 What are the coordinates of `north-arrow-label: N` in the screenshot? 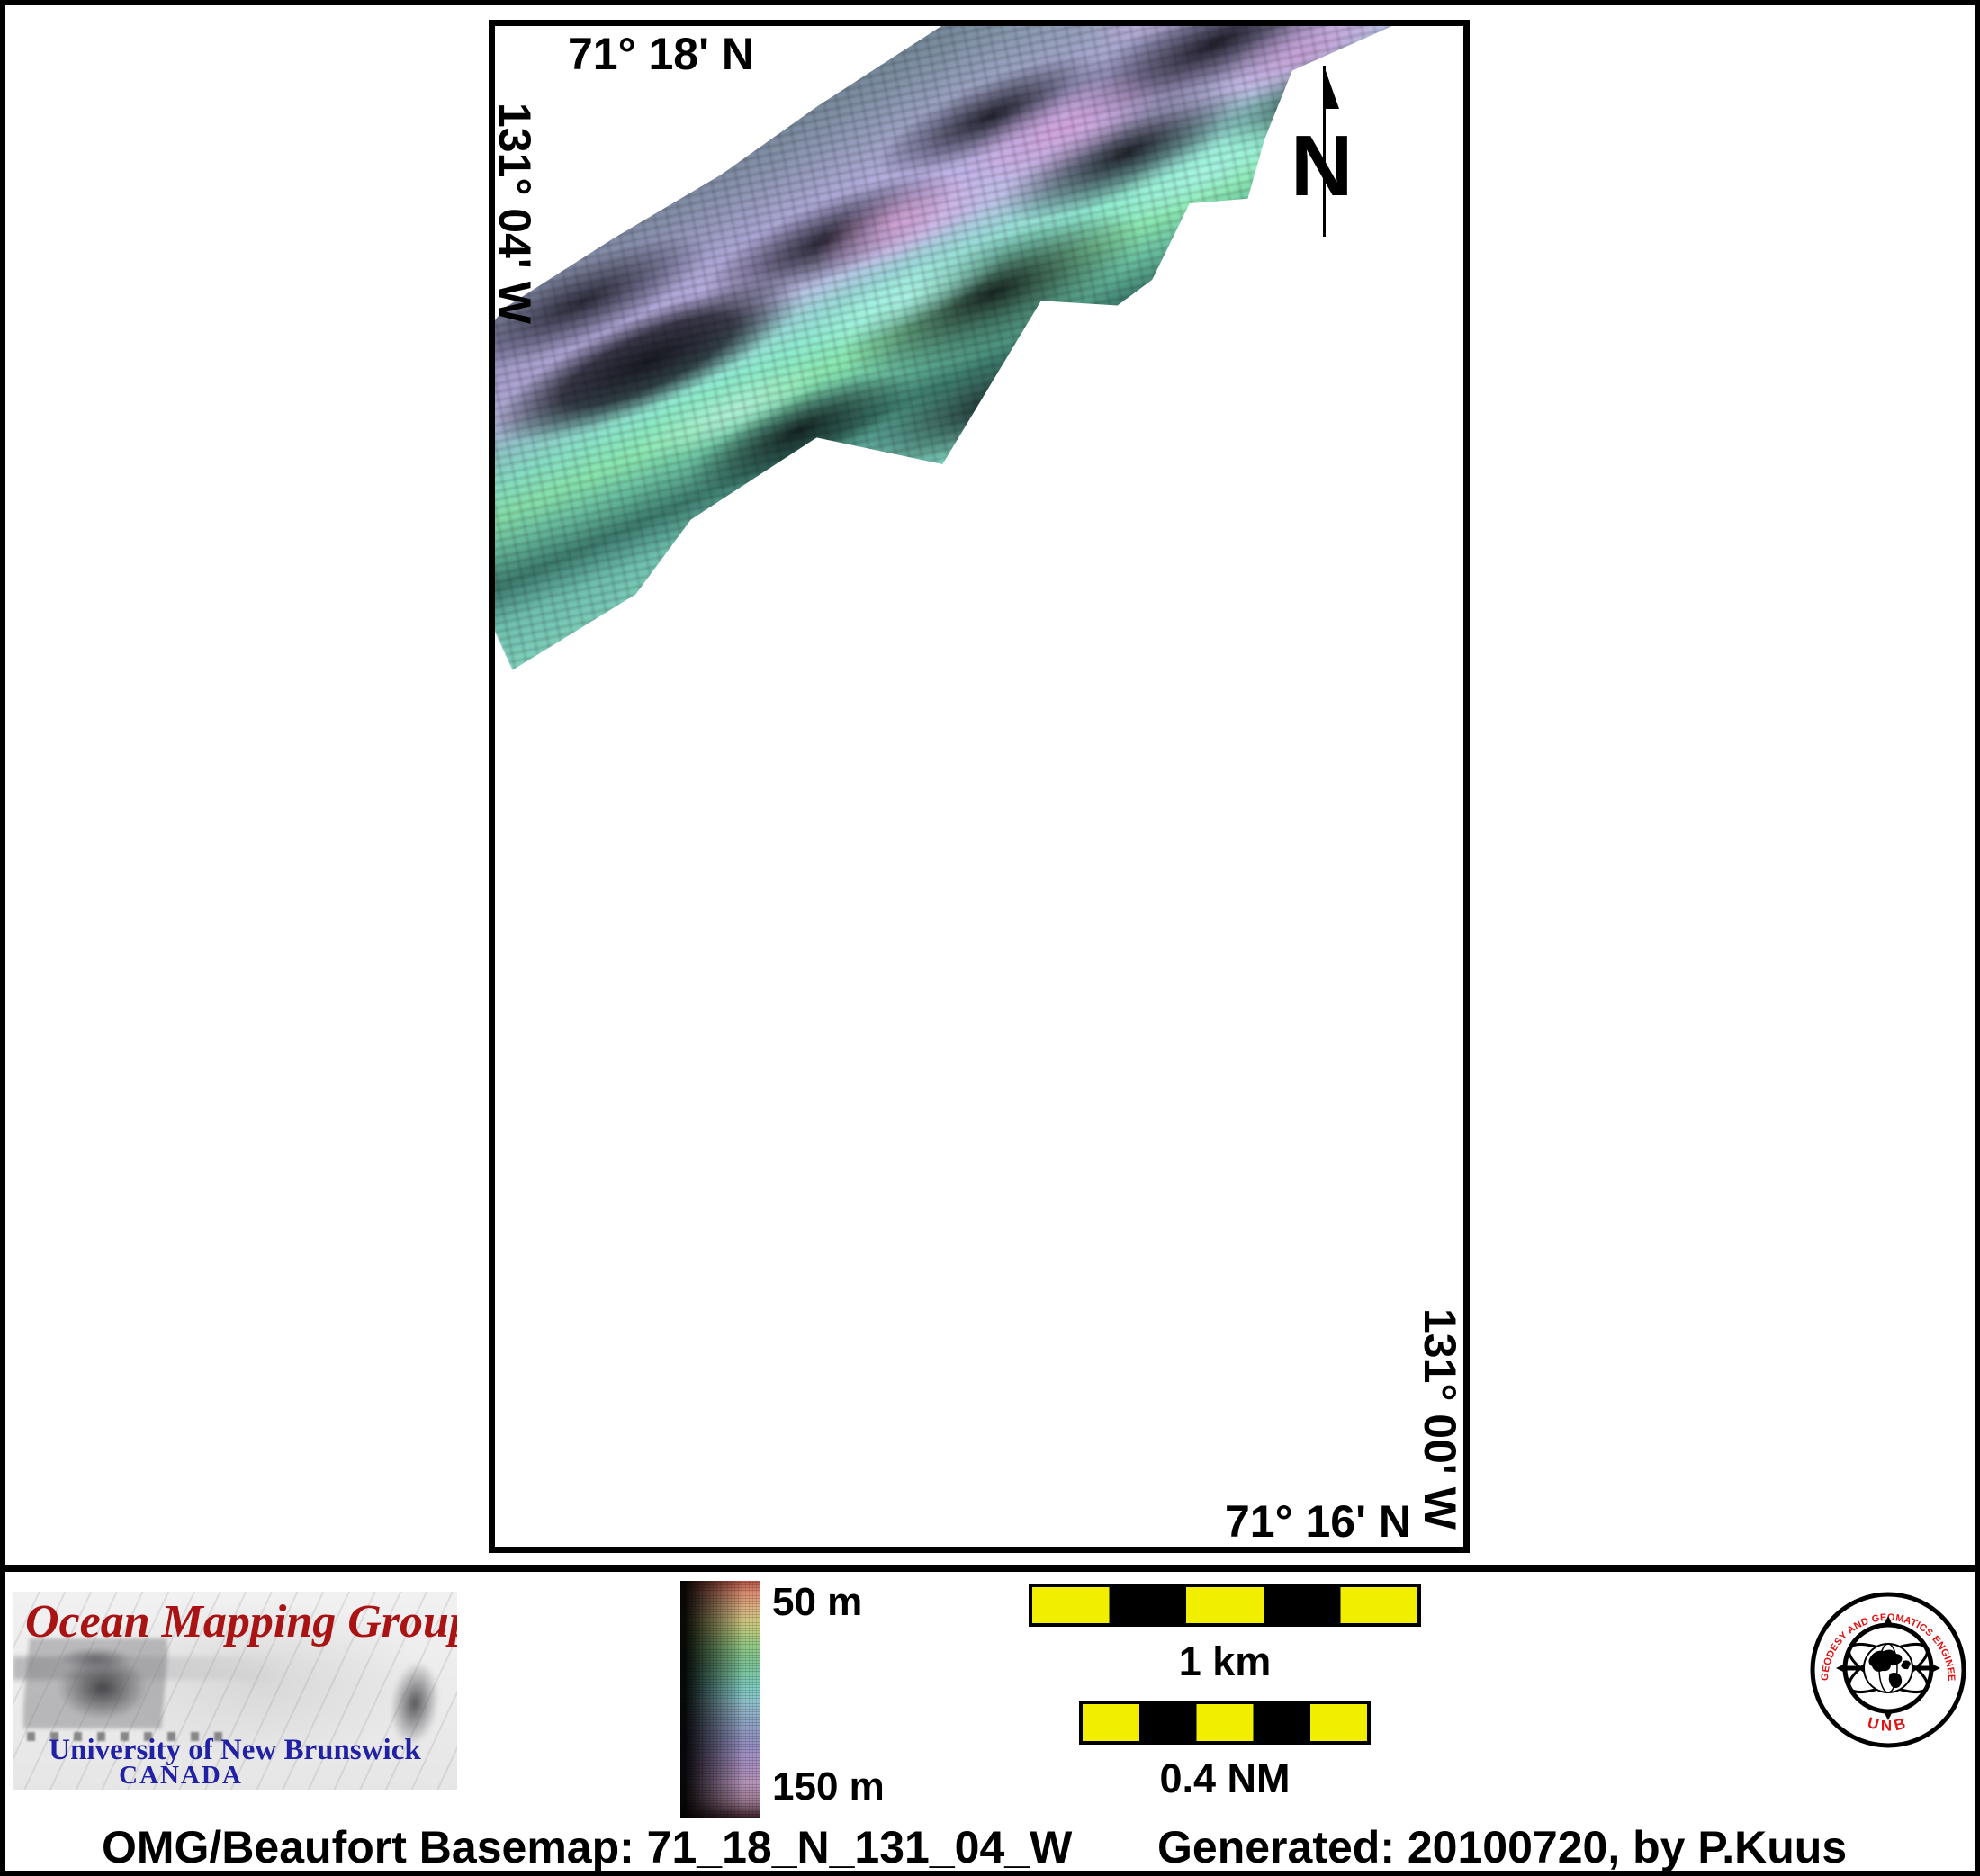 It's located at (1323, 166).